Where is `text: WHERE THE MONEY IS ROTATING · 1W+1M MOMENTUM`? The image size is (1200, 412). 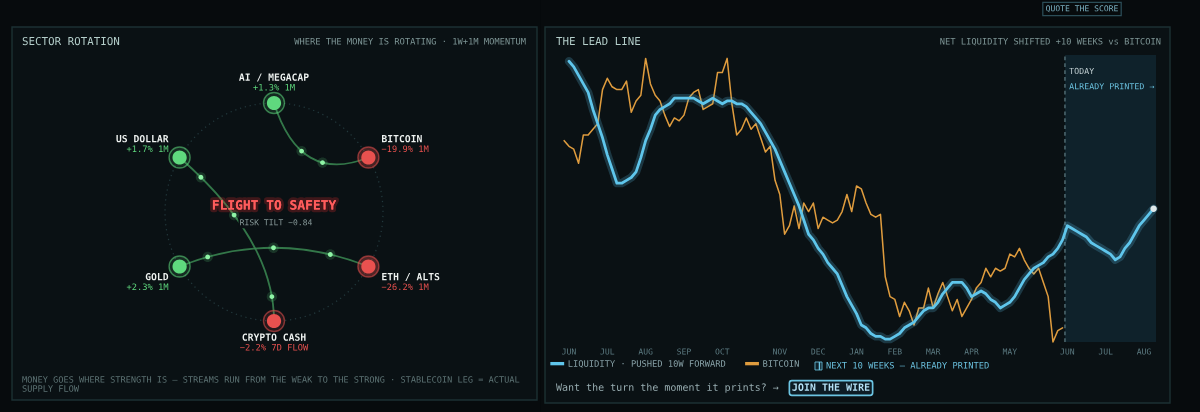 text: WHERE THE MONEY IS ROTATING · 1W+1M MOMENTUM is located at coordinates (410, 41).